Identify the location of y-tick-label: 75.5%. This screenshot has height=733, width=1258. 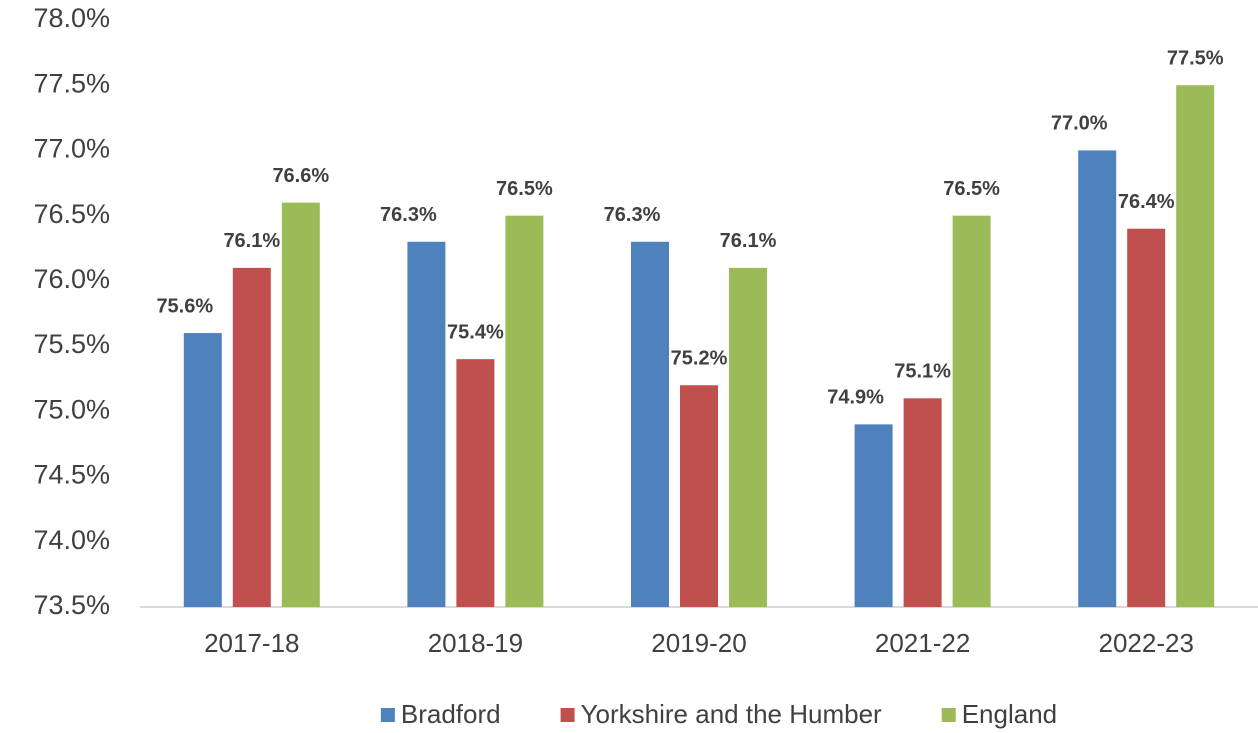
(71, 344).